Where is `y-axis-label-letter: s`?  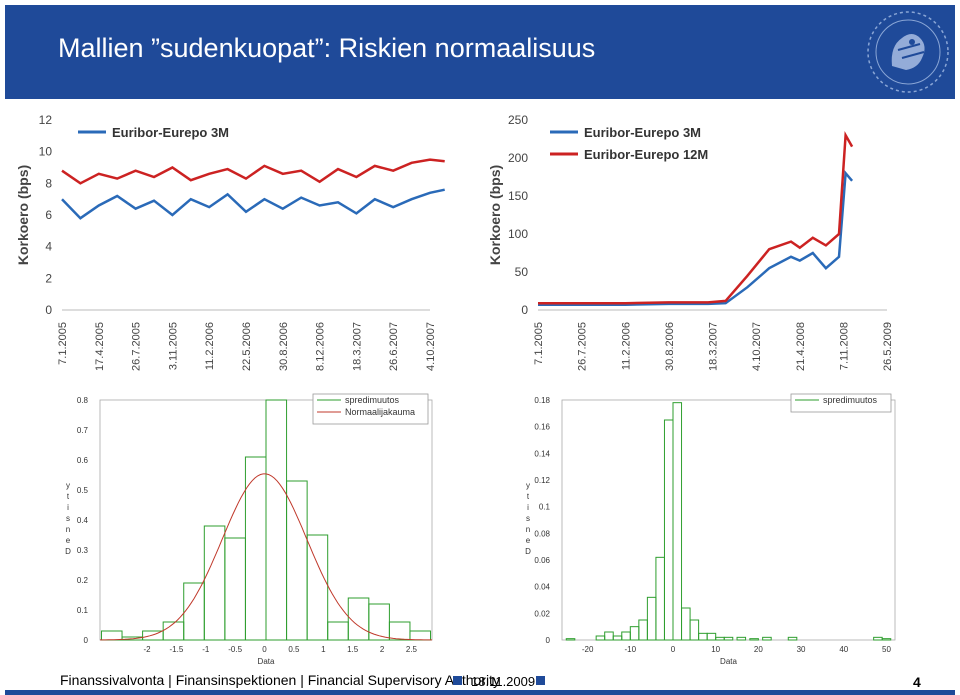
y-axis-label-letter: s is located at coordinates (68, 518).